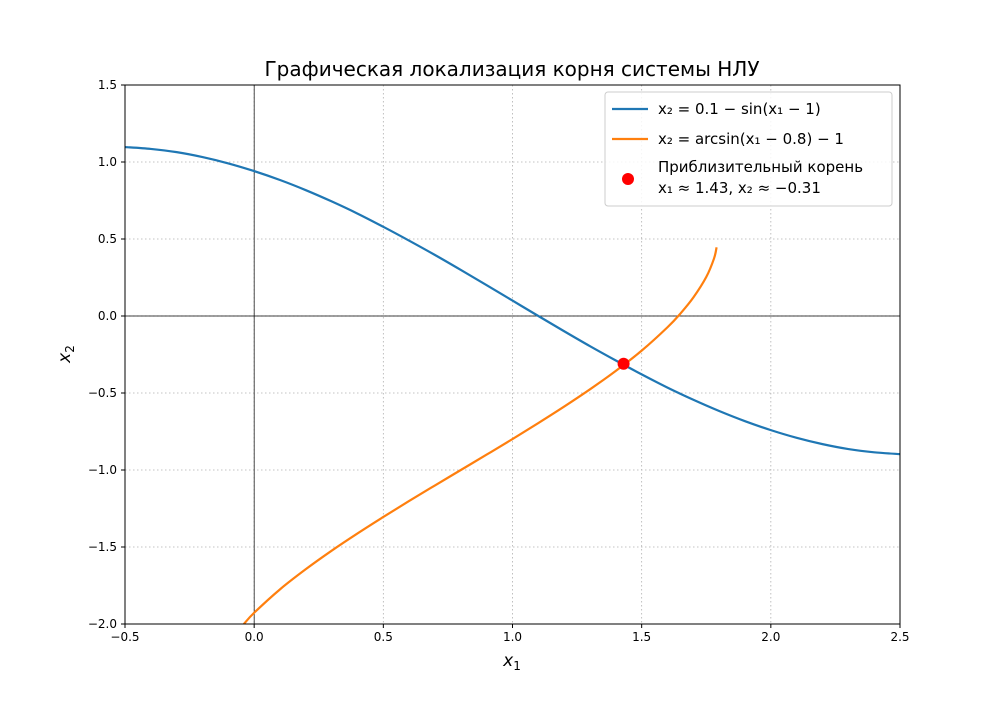  I want to click on legend-box, so click(748, 149).